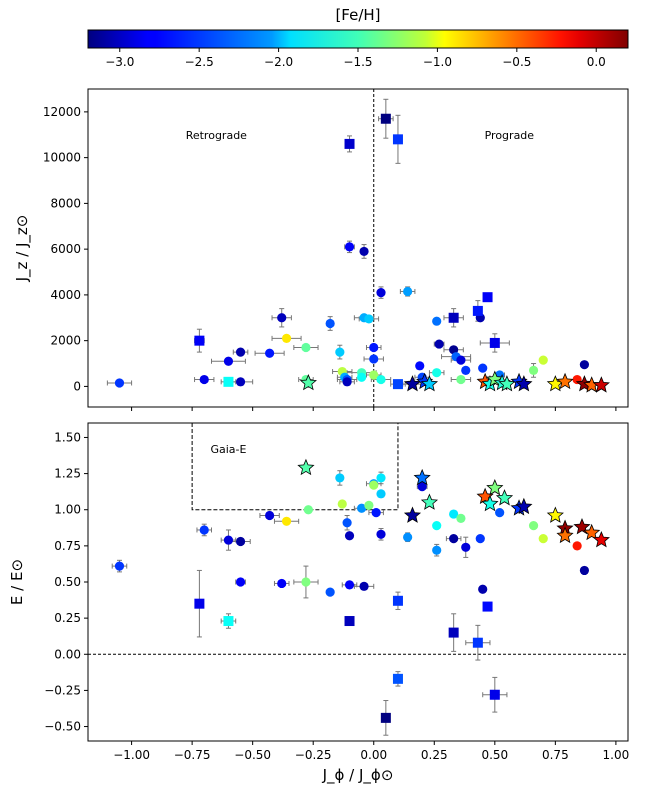 The height and width of the screenshot is (792, 649). Describe the element at coordinates (199, 62) in the screenshot. I see `colorbar-tick-label: −2.5` at that location.